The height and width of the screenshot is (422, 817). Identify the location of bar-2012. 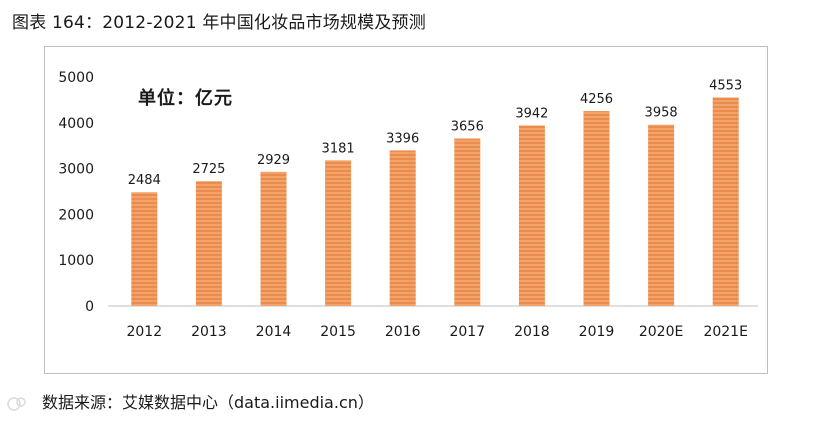
(144, 249).